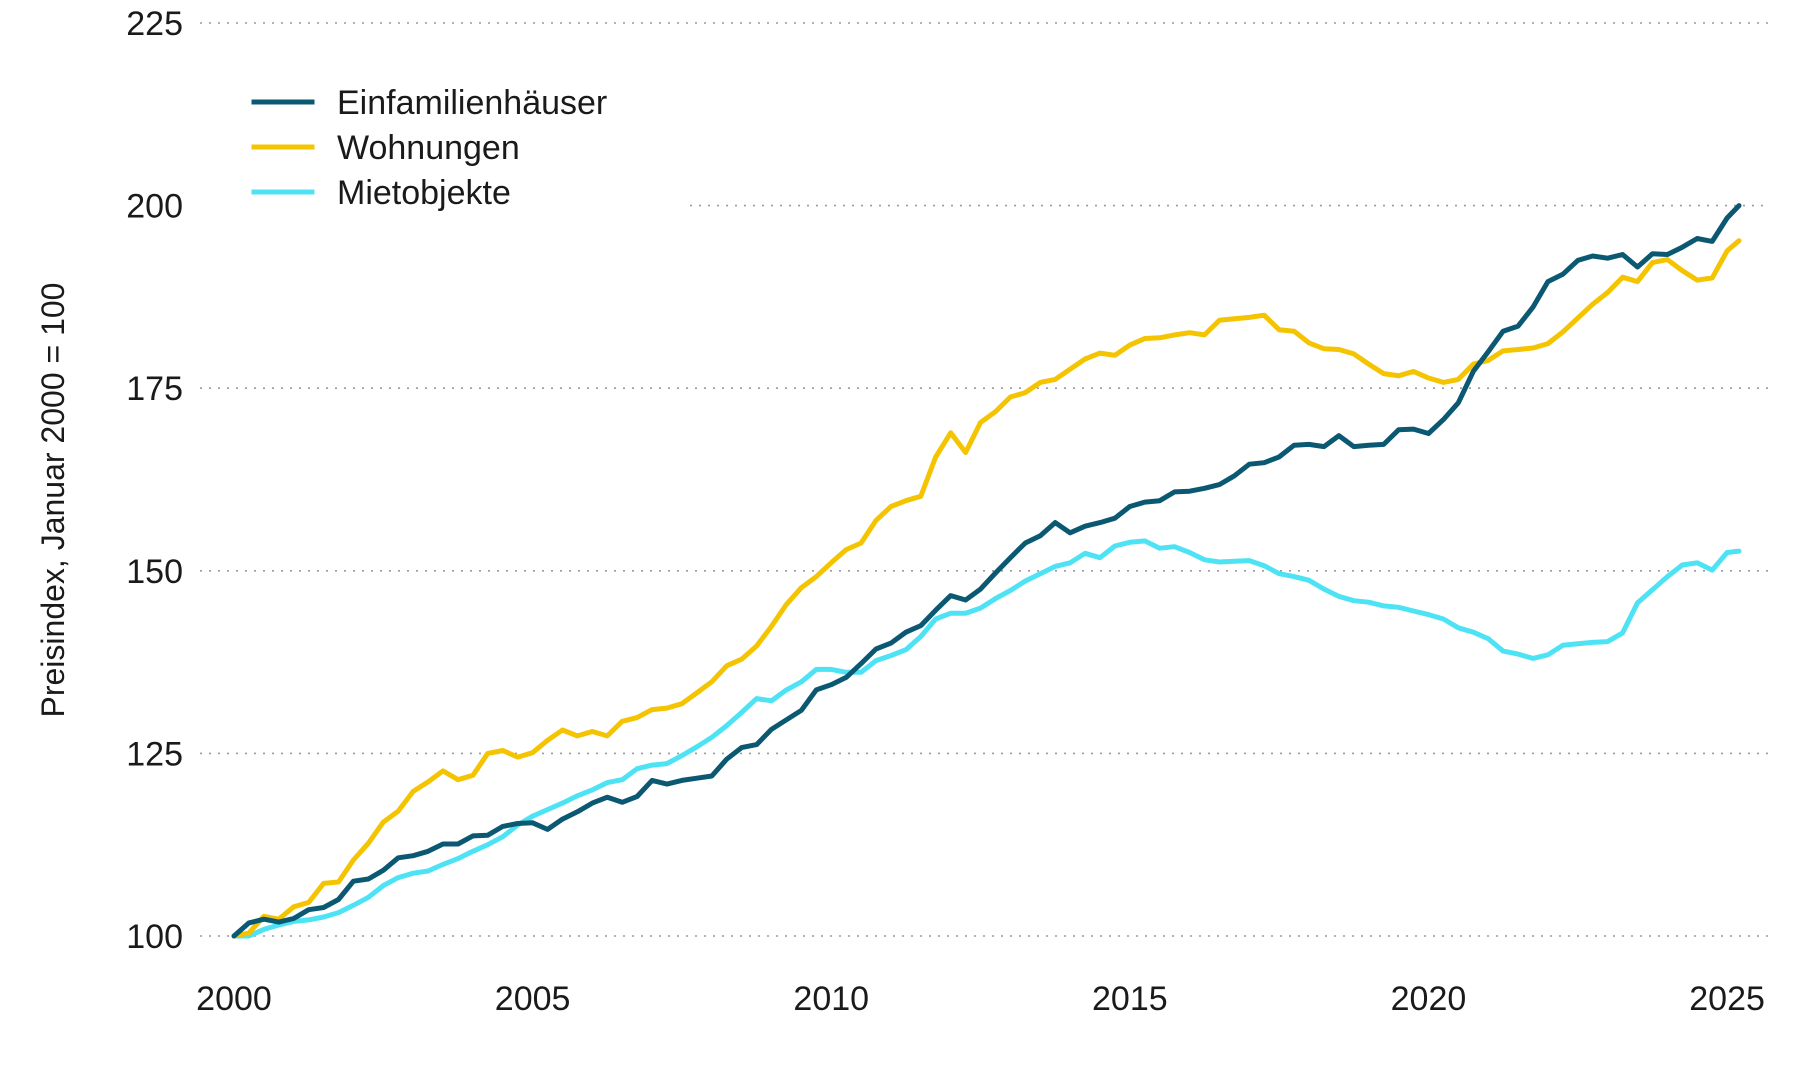 This screenshot has height=1085, width=1800. What do you see at coordinates (154, 754) in the screenshot?
I see `y-tick-label: 125` at bounding box center [154, 754].